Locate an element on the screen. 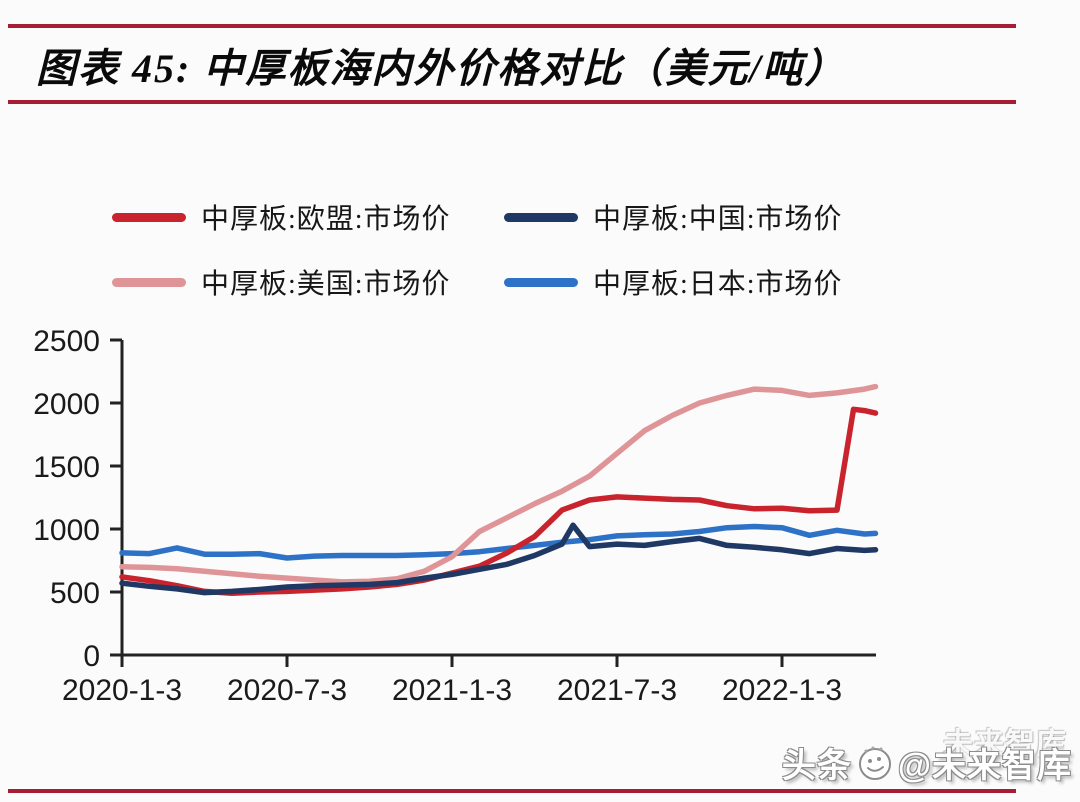 Image resolution: width=1080 pixels, height=802 pixels. svg-text: 1500 is located at coordinates (66, 467).